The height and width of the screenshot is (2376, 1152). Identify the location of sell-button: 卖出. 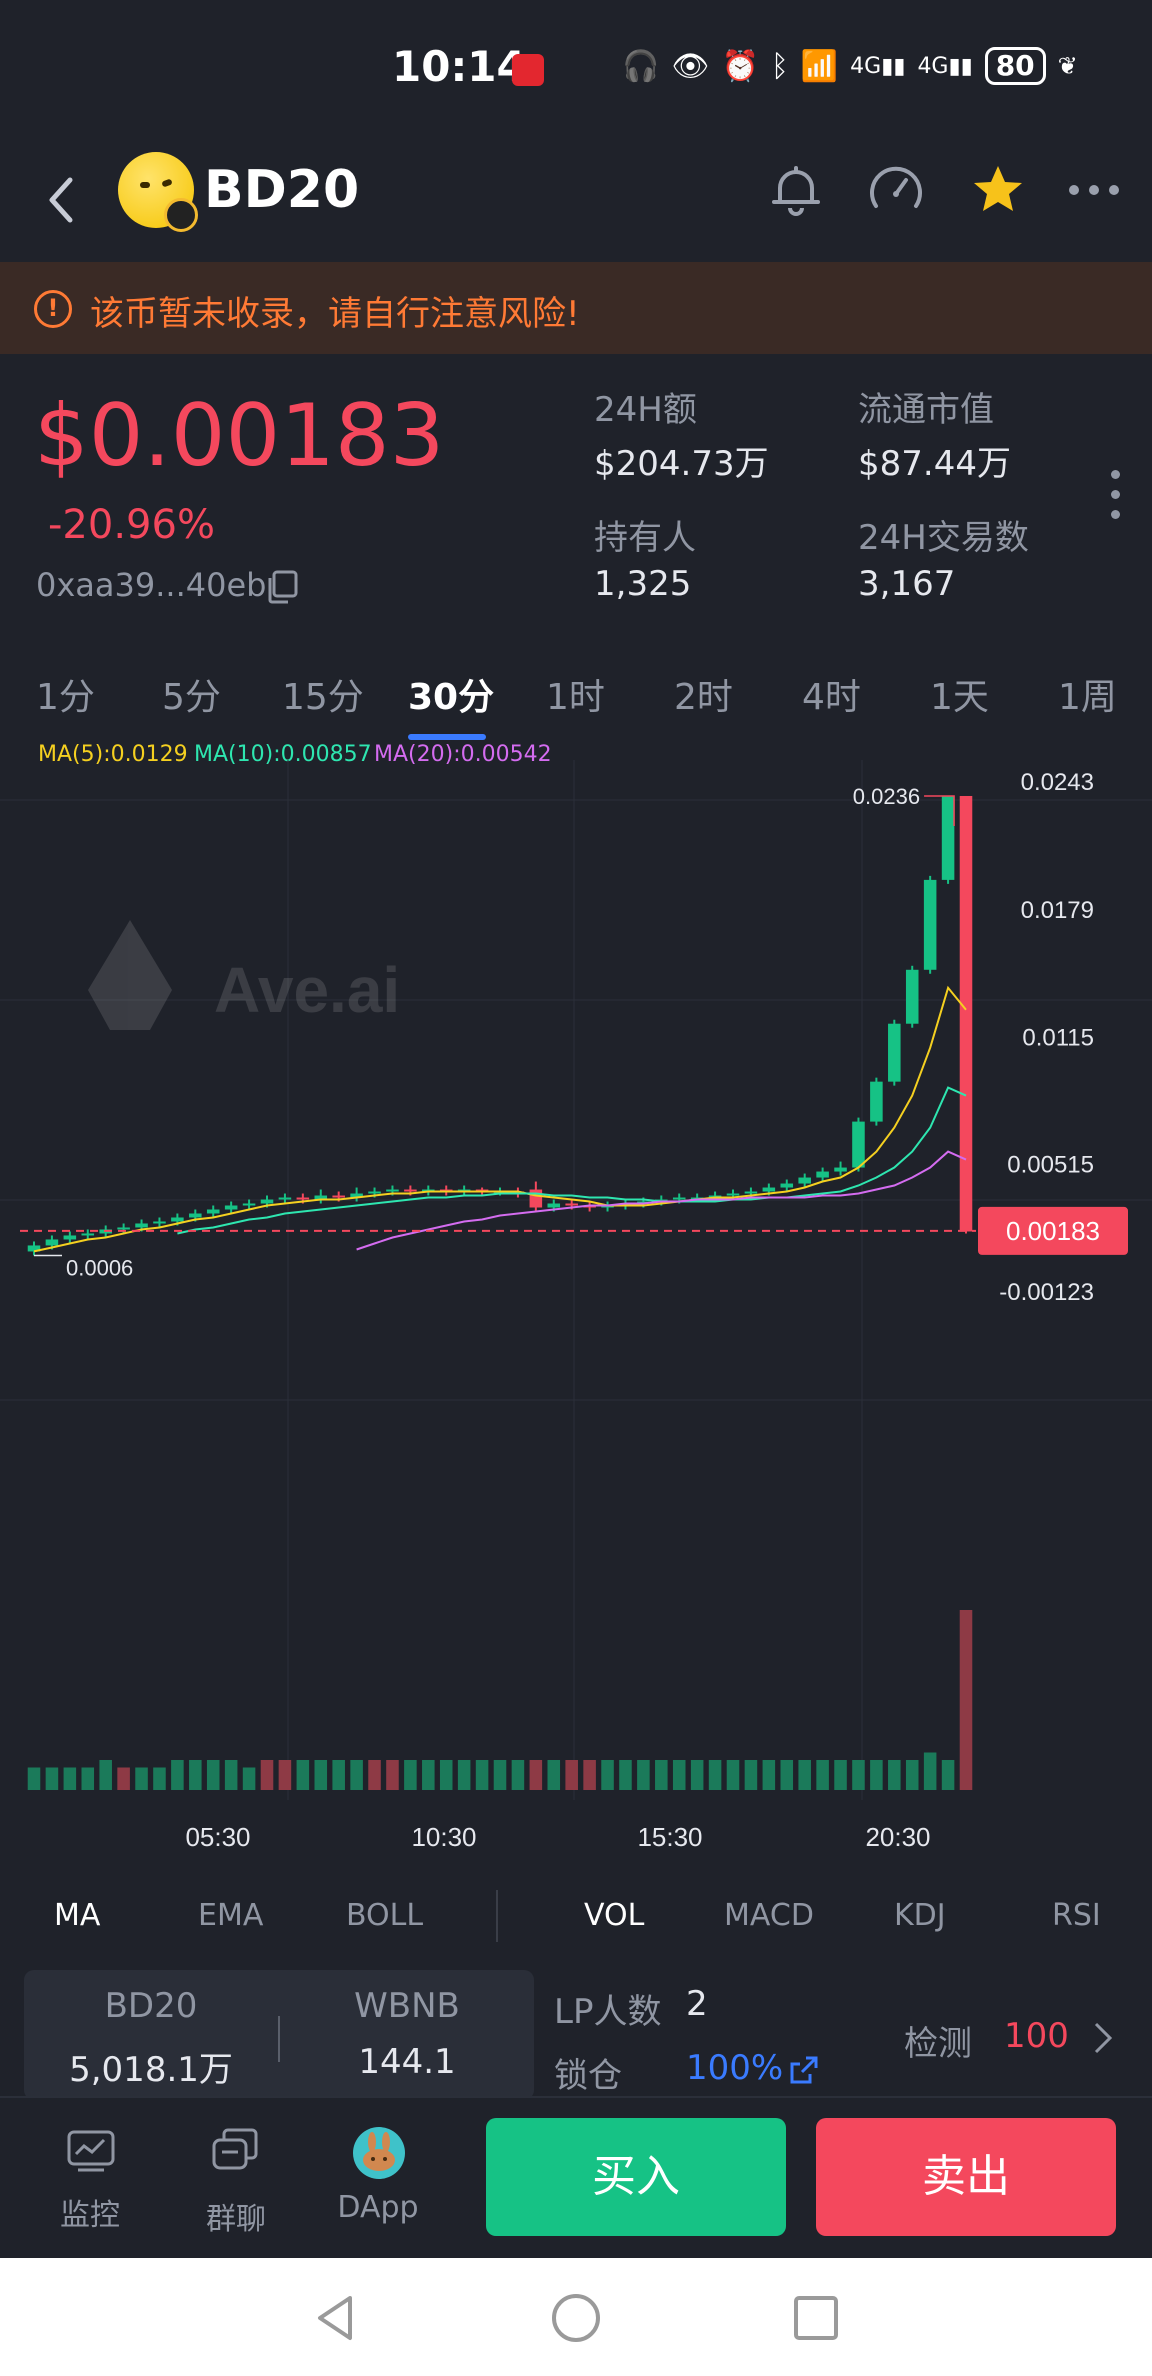
(966, 2177).